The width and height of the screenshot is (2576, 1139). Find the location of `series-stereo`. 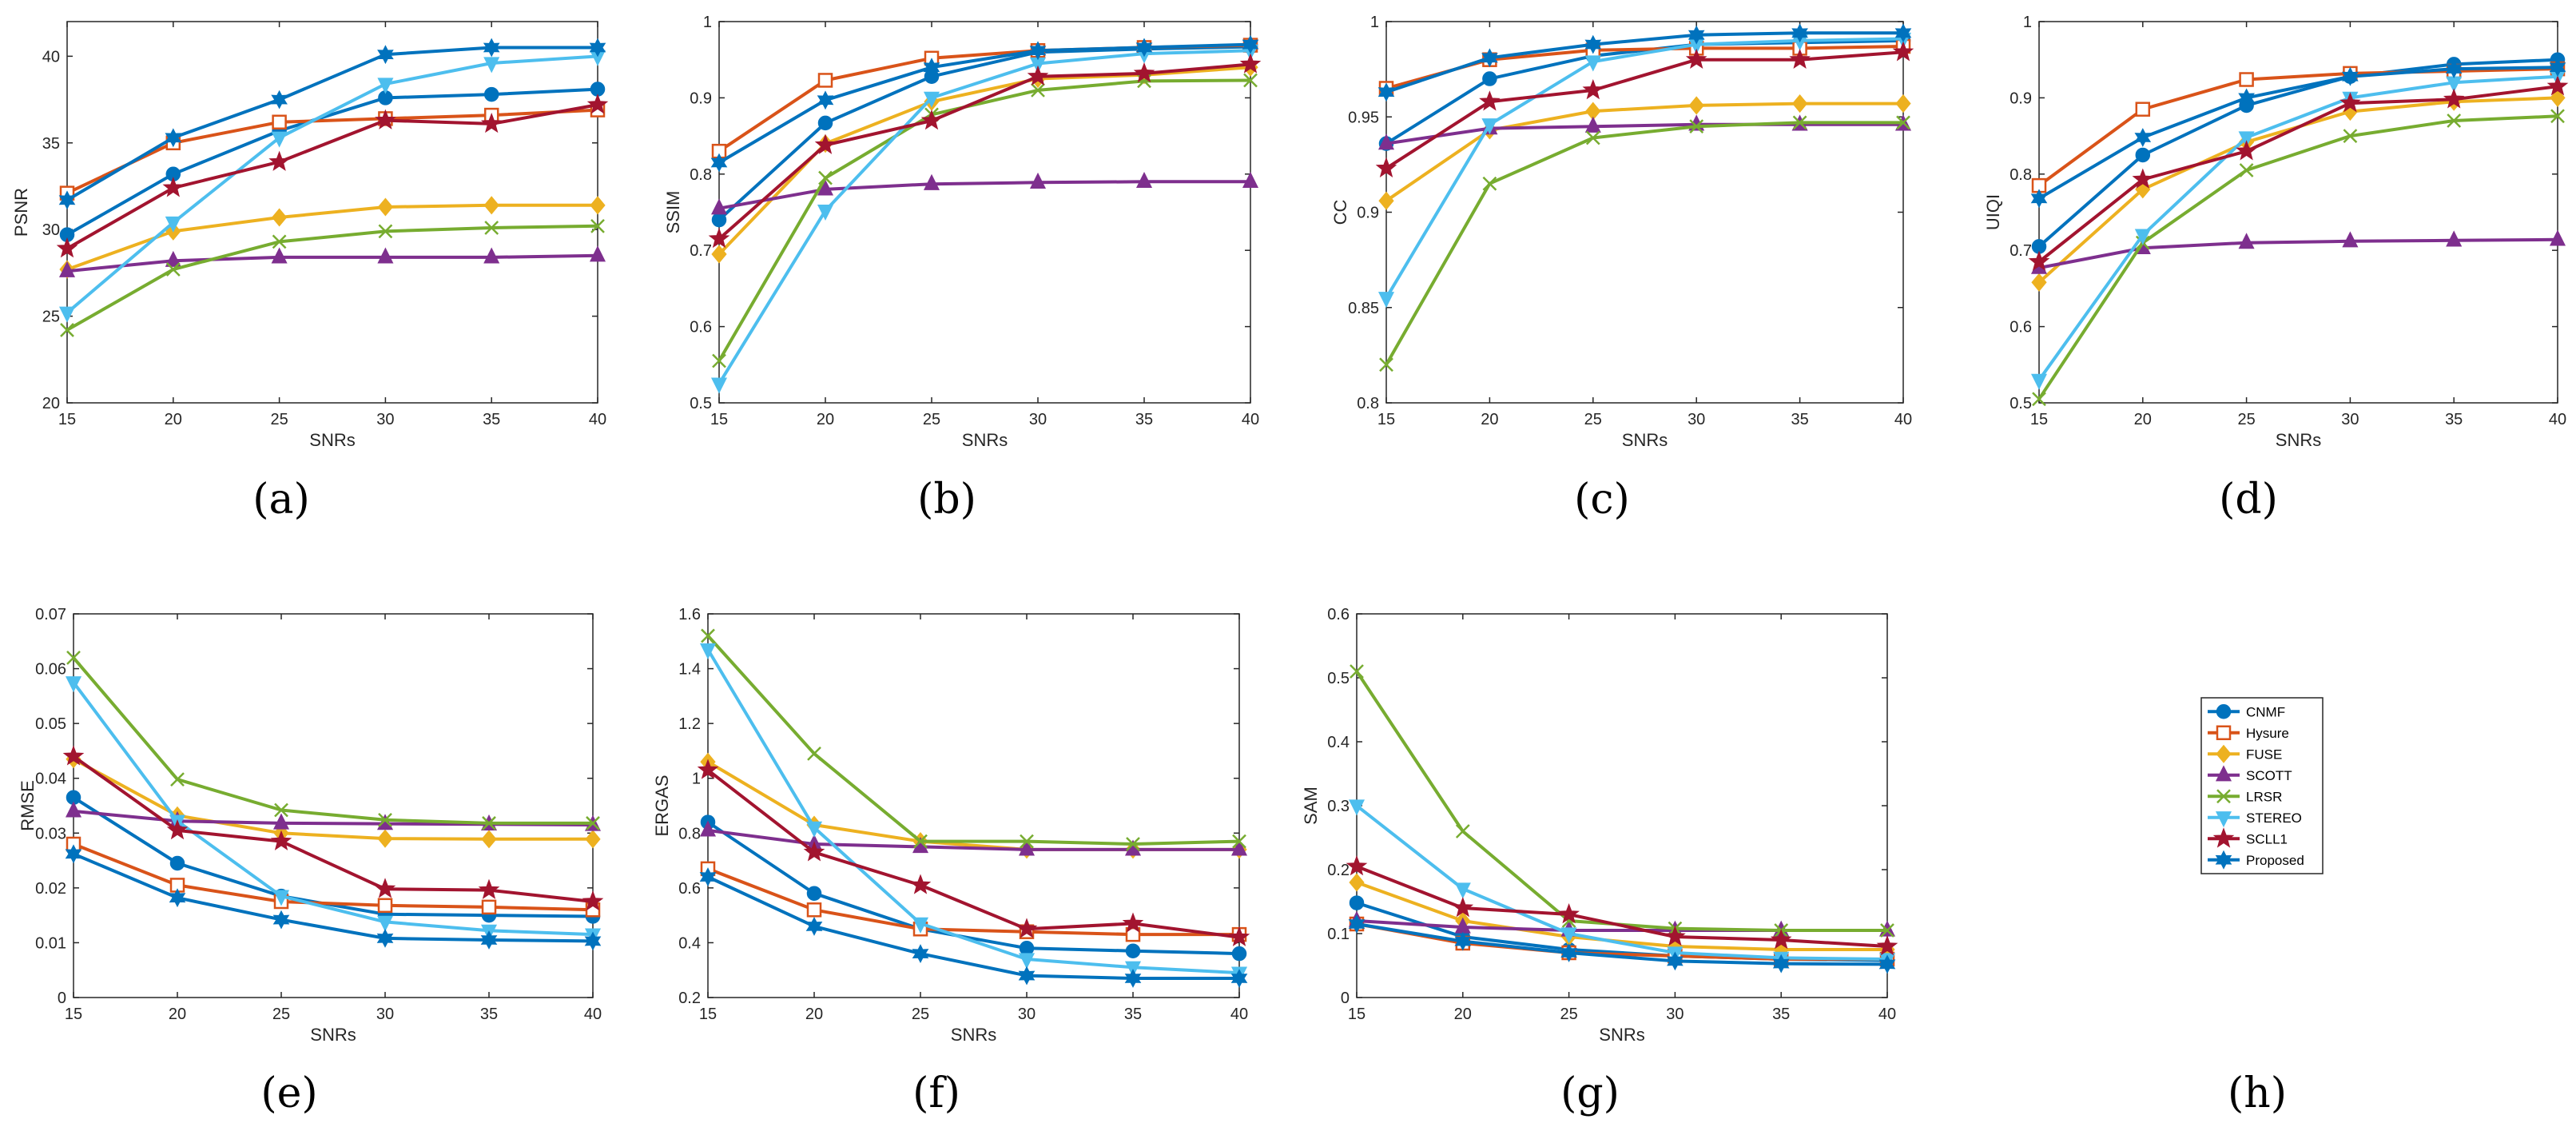

series-stereo is located at coordinates (332, 186).